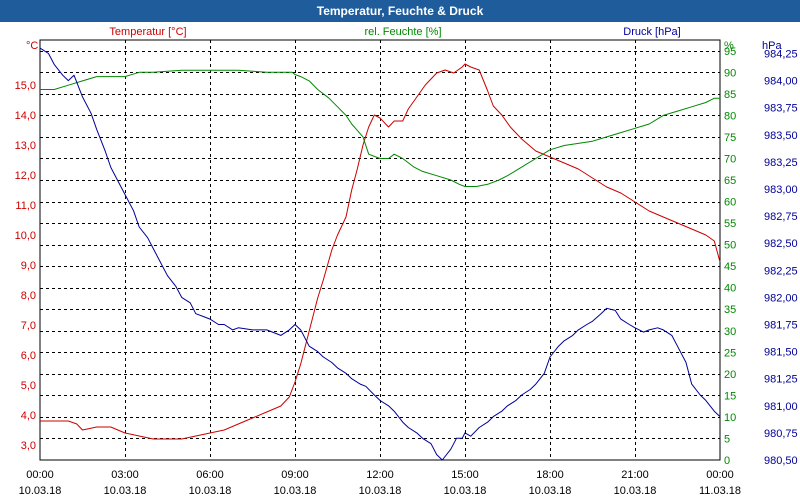 The height and width of the screenshot is (500, 800). I want to click on pressure-tick-label: 980,75, so click(781, 434).